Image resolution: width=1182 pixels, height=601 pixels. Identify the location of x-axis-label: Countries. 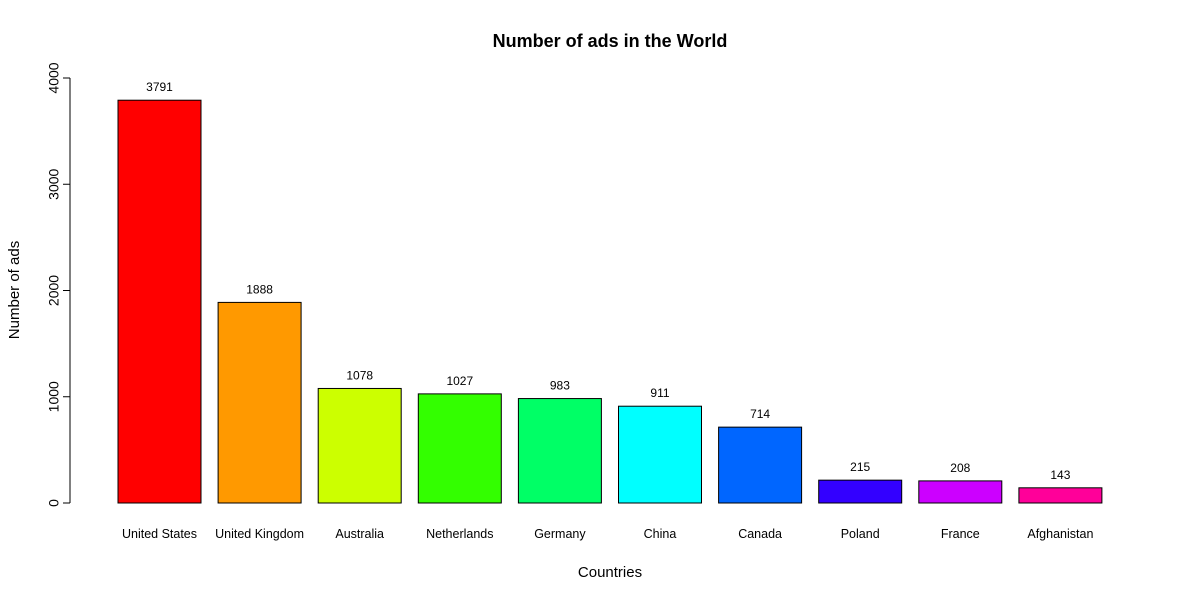
(610, 572).